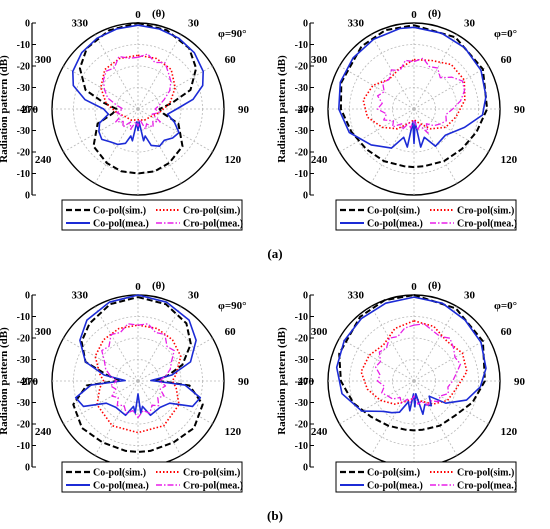 This screenshot has width=550, height=529. Describe the element at coordinates (275, 515) in the screenshot. I see `caption-b: (b)` at that location.